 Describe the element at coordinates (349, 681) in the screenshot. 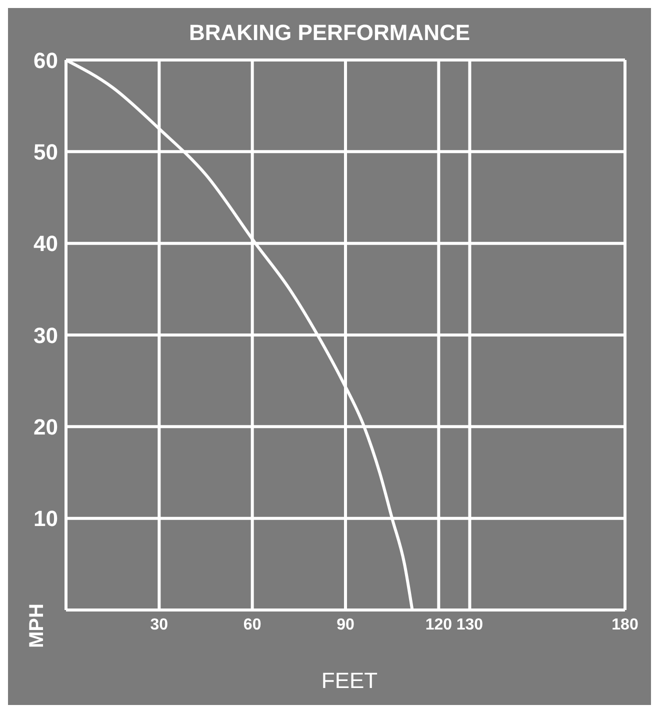

I see `x-axis-title: FEET` at that location.